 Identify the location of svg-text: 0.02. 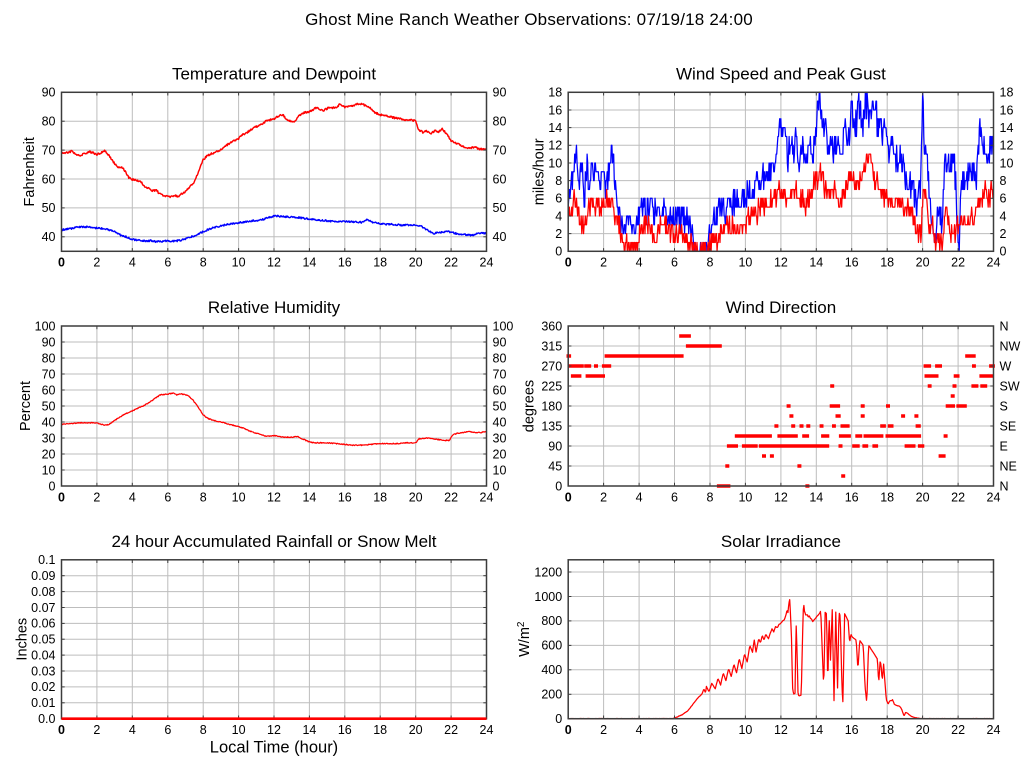
(43, 687).